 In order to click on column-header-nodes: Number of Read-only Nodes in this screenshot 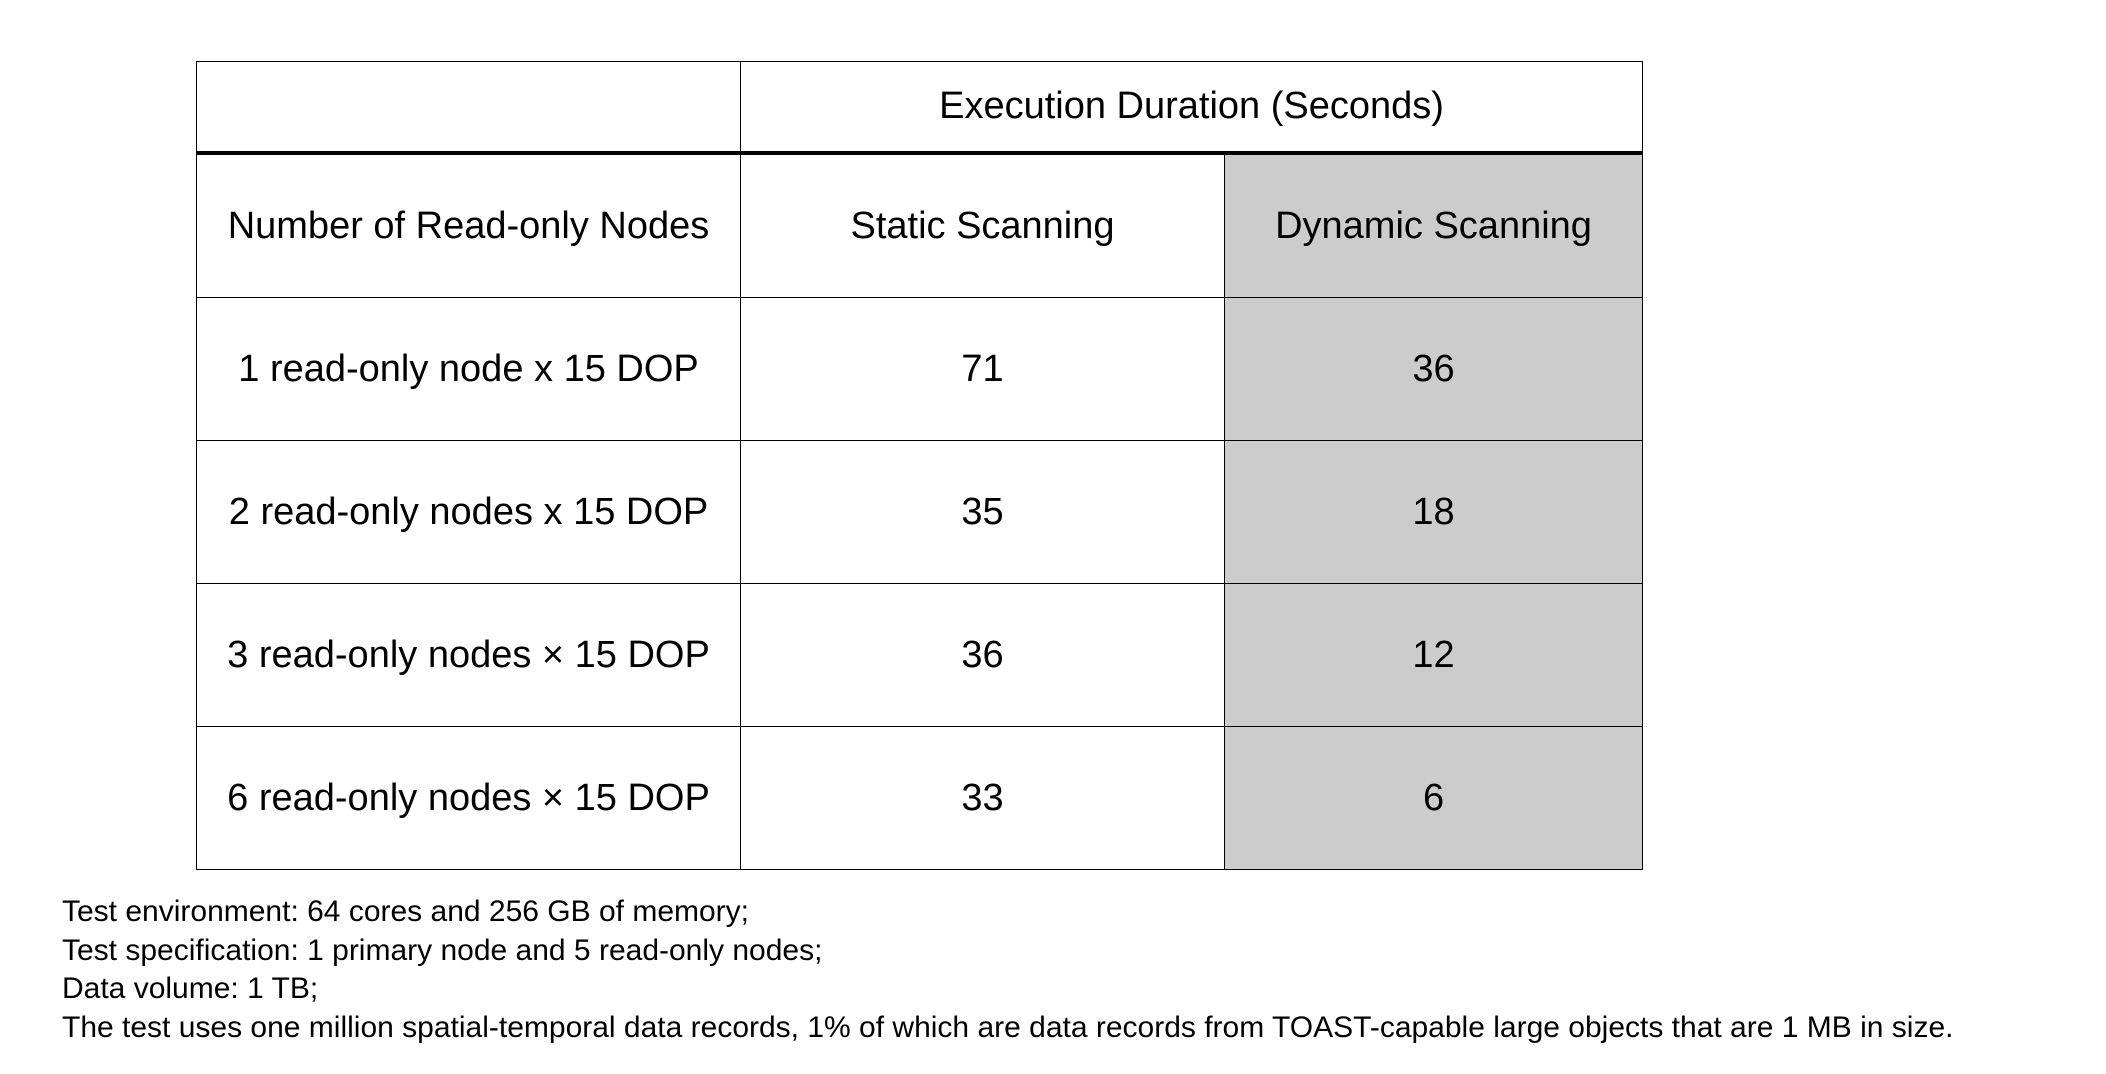, I will do `click(468, 225)`.